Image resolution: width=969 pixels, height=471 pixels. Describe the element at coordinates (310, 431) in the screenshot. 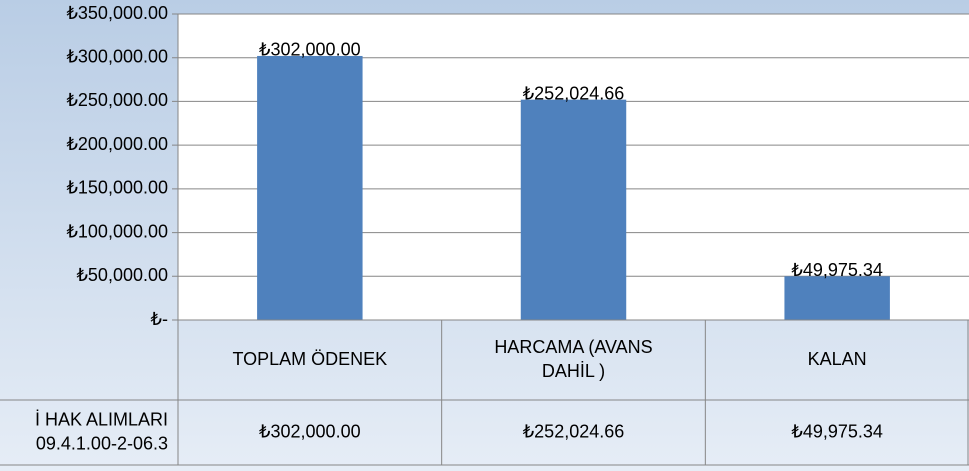

I see `table-value: ₺302,000.00` at that location.